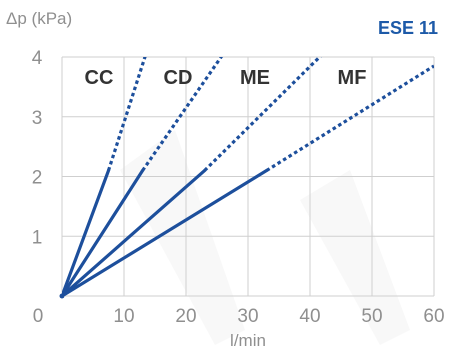 The height and width of the screenshot is (355, 452). Describe the element at coordinates (39, 18) in the screenshot. I see `y-axis-label: Δp (kPa)` at that location.